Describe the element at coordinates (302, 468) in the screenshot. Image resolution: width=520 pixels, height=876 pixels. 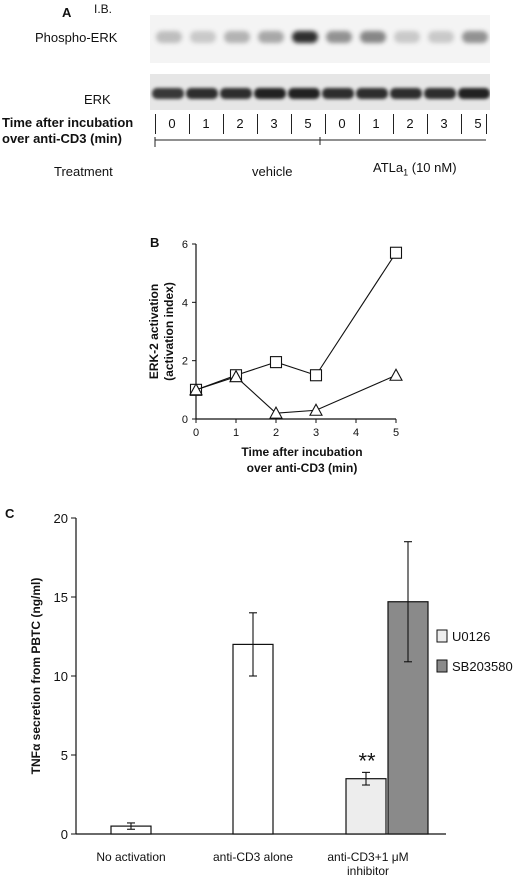
I see `x-axis-label-2: over anti-CD3 (min)` at that location.